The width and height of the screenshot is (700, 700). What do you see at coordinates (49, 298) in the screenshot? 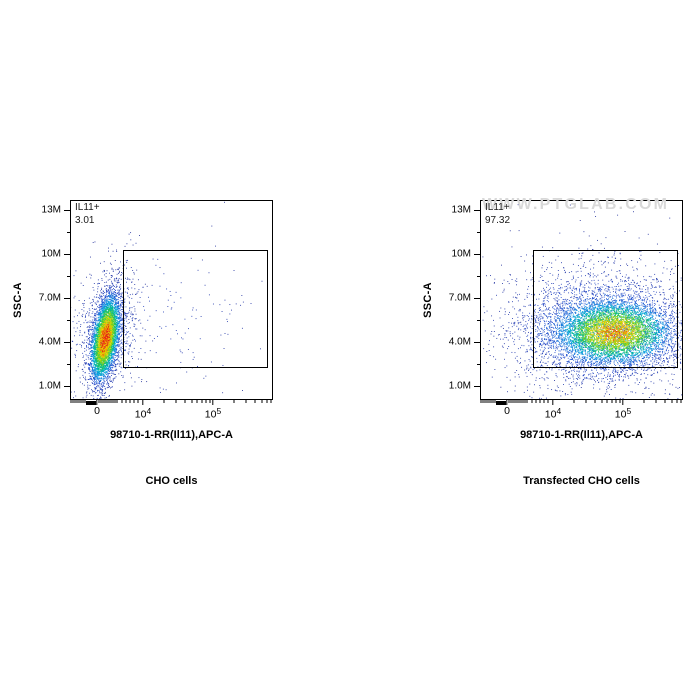
I see `y-tick-label: 7.0M` at bounding box center [49, 298].